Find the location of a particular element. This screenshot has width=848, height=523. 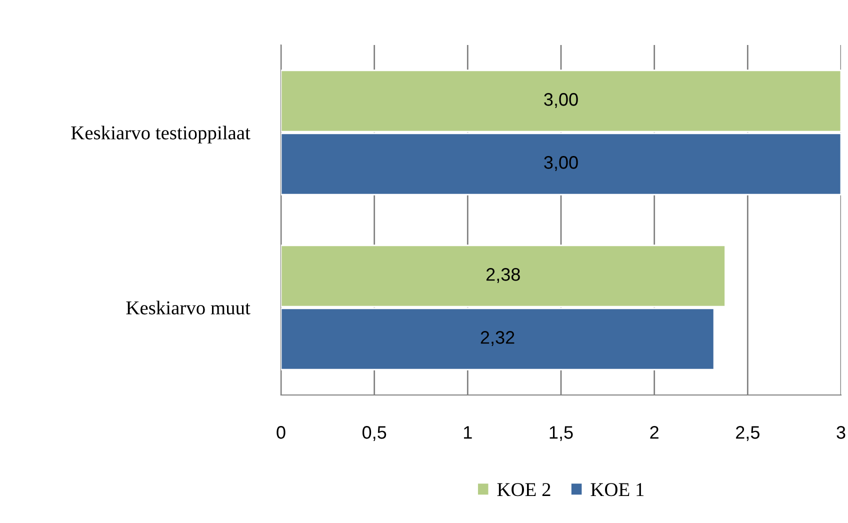

y-tick-label: Keskiarvo muut is located at coordinates (188, 307).